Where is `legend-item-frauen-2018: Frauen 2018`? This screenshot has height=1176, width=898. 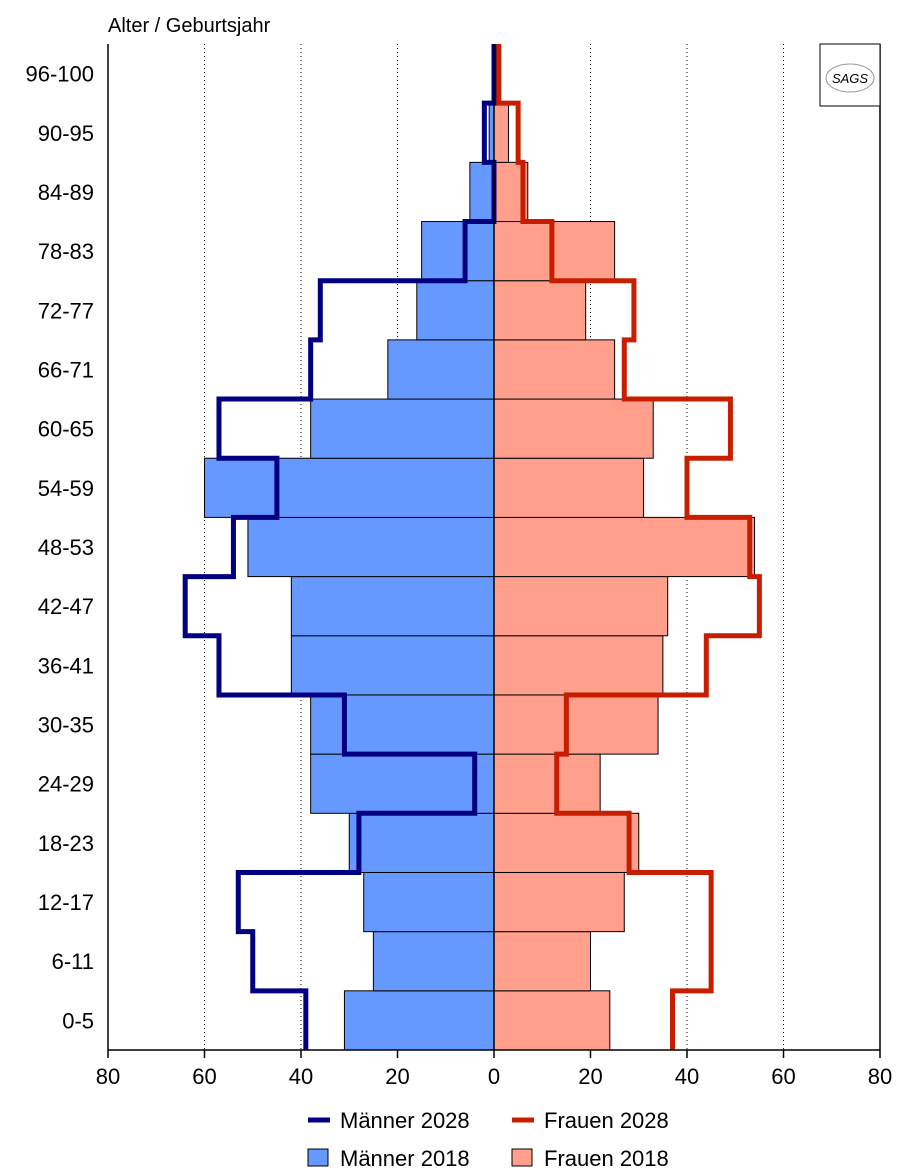 legend-item-frauen-2018: Frauen 2018 is located at coordinates (590, 1158).